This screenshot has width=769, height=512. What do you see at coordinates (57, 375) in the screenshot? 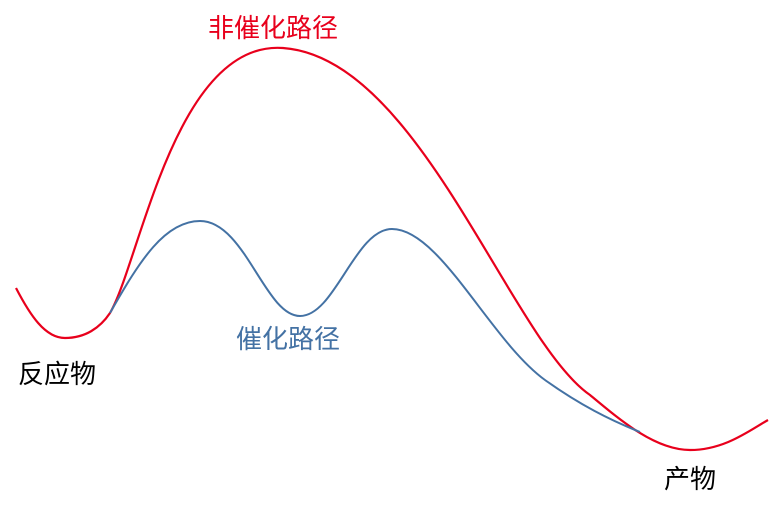
I see `reactants-label: 反应物` at bounding box center [57, 375].